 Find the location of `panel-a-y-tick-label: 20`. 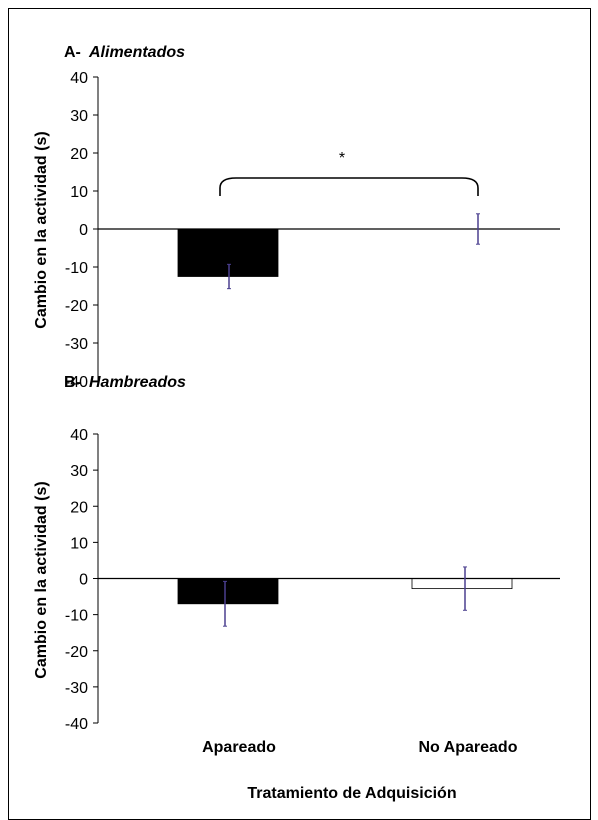

panel-a-y-tick-label: 20 is located at coordinates (79, 154).